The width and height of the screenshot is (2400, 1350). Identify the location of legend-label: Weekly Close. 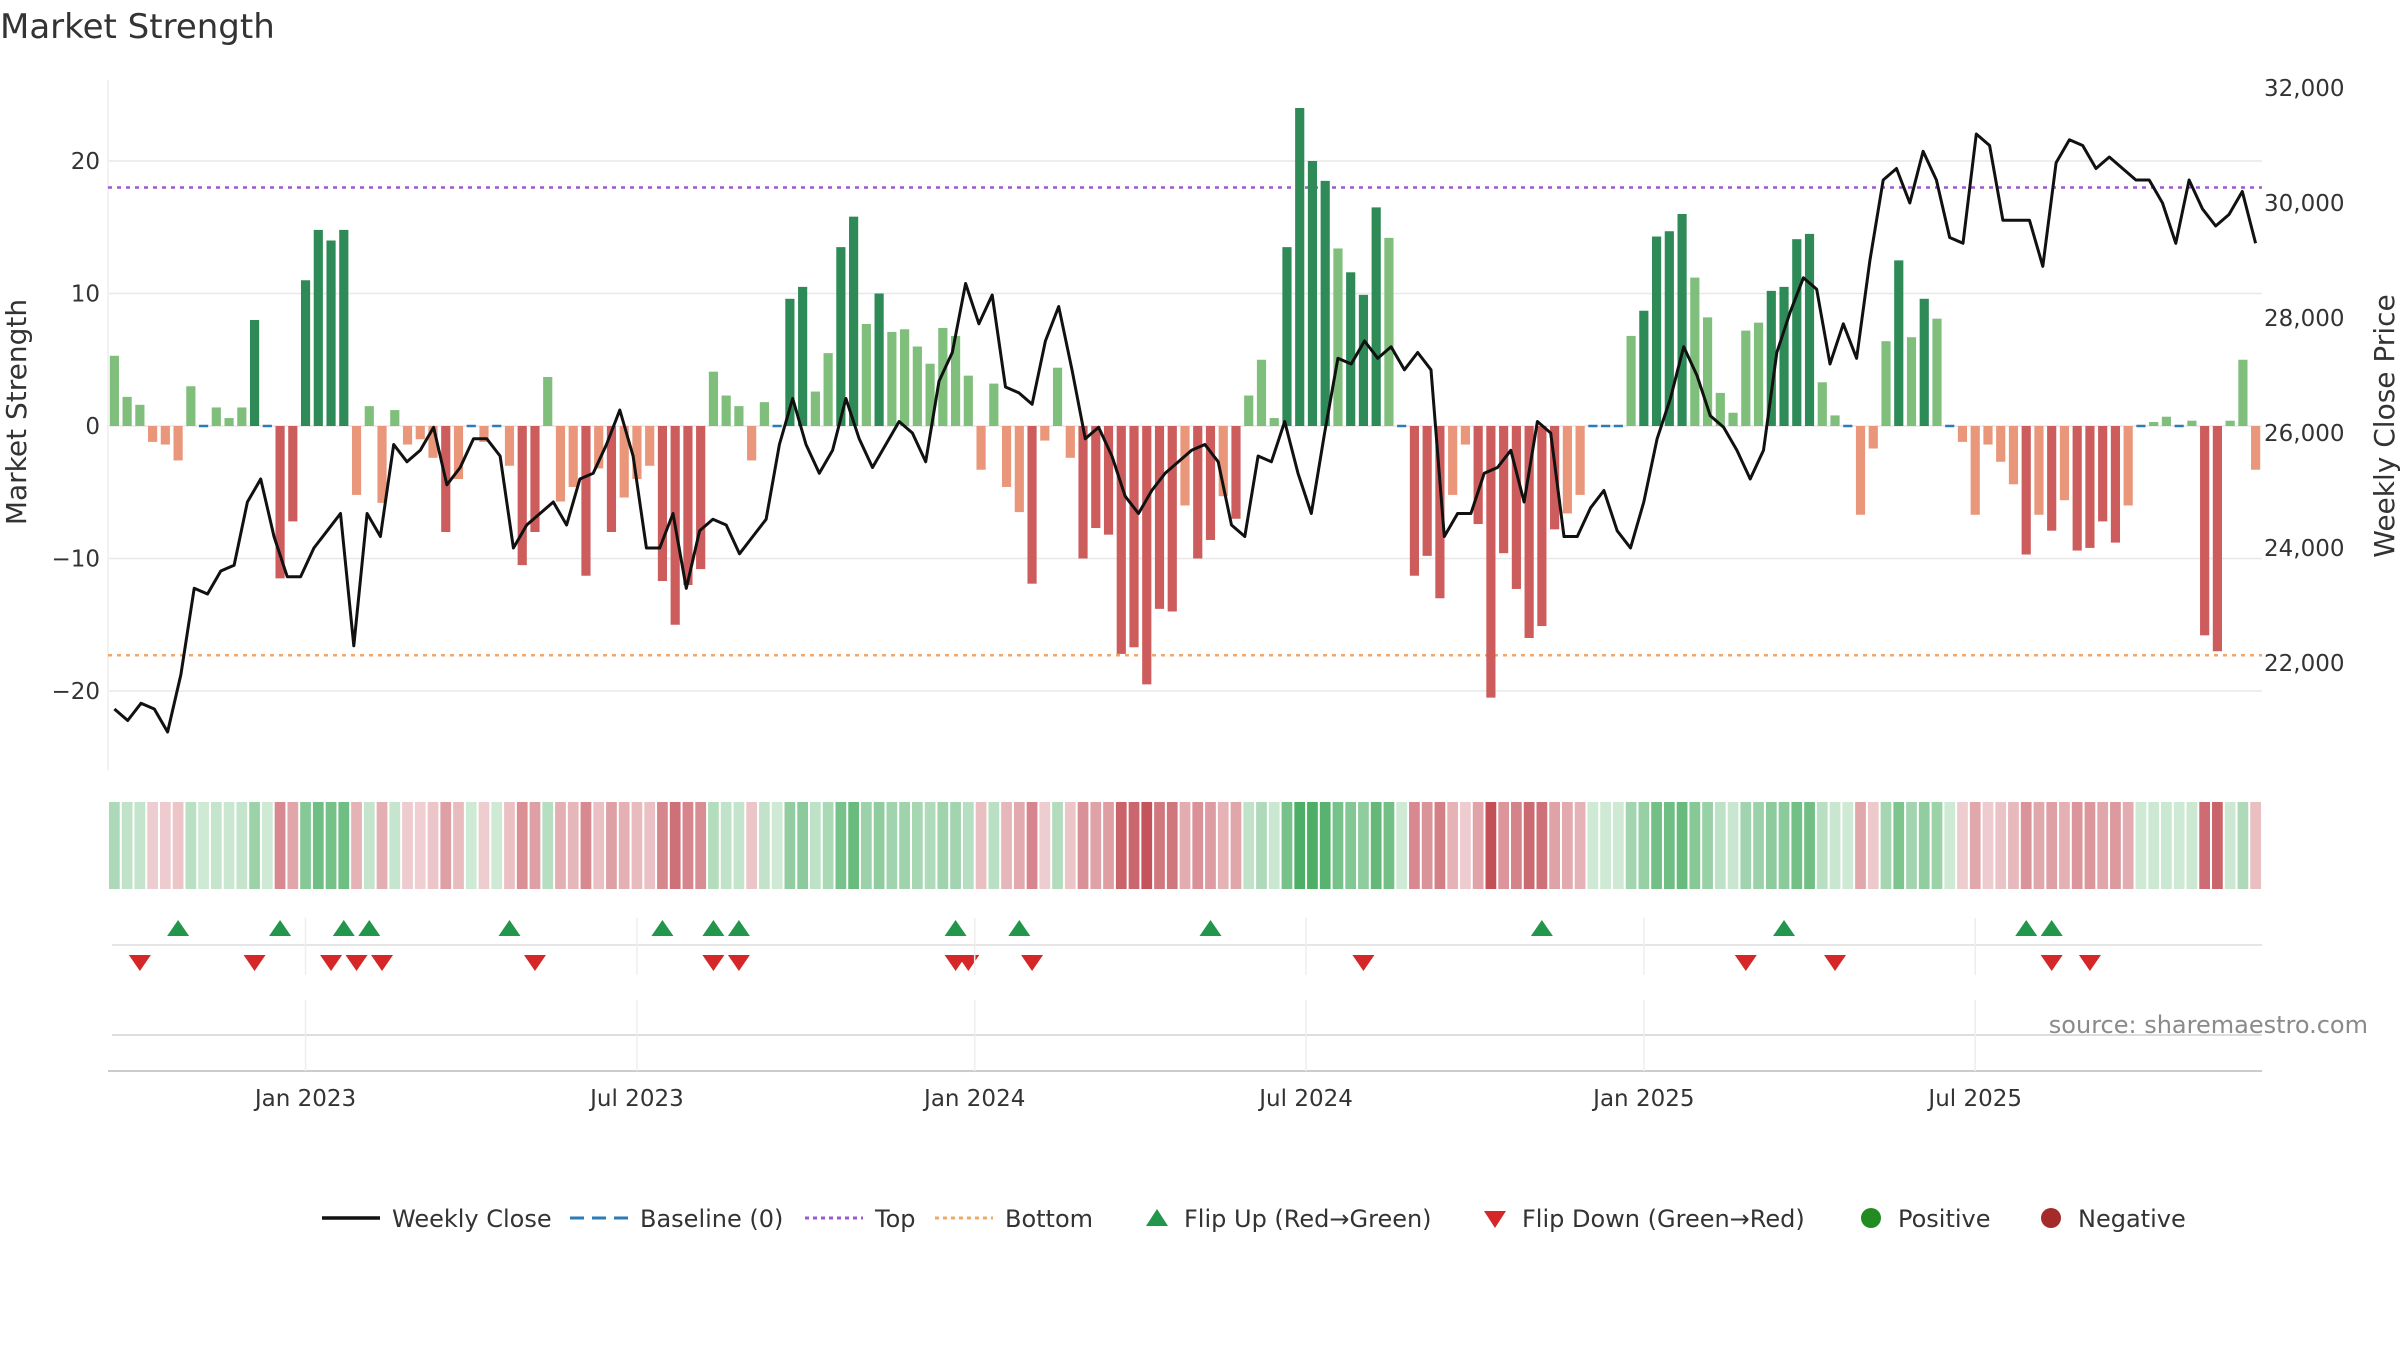
(472, 1219).